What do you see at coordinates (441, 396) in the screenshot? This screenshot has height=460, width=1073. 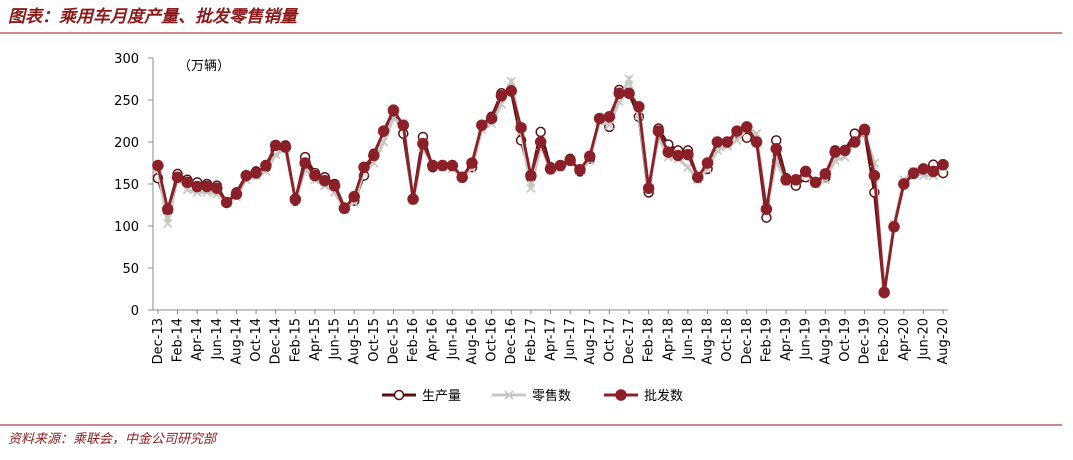 I see `legend-label: 生产量` at bounding box center [441, 396].